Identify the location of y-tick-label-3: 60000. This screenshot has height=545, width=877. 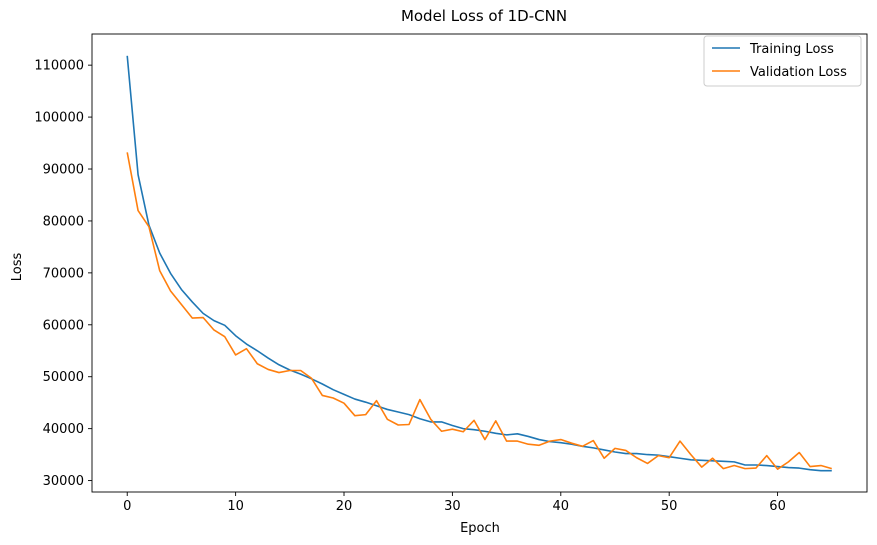
(63, 325).